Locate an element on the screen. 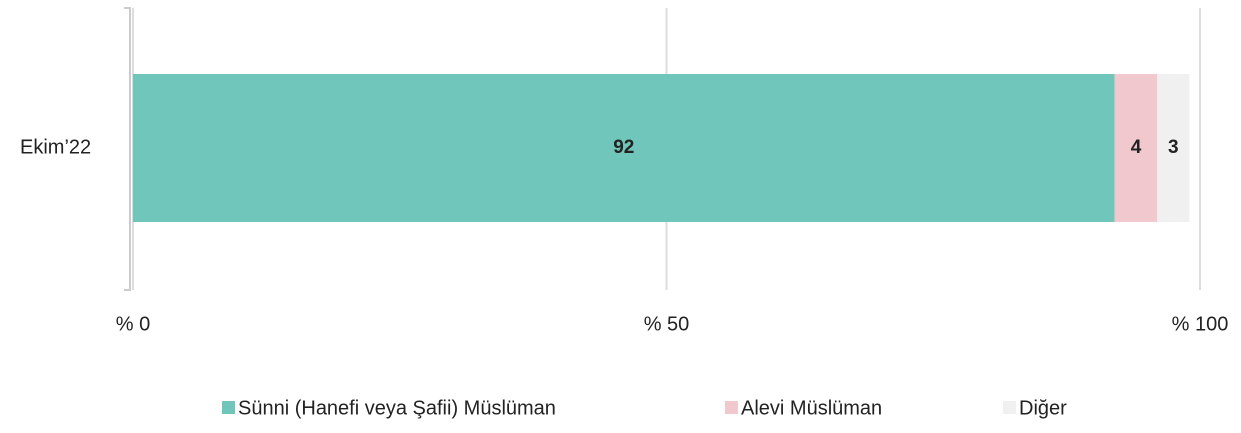  x-tick-label: % 100 is located at coordinates (1200, 324).